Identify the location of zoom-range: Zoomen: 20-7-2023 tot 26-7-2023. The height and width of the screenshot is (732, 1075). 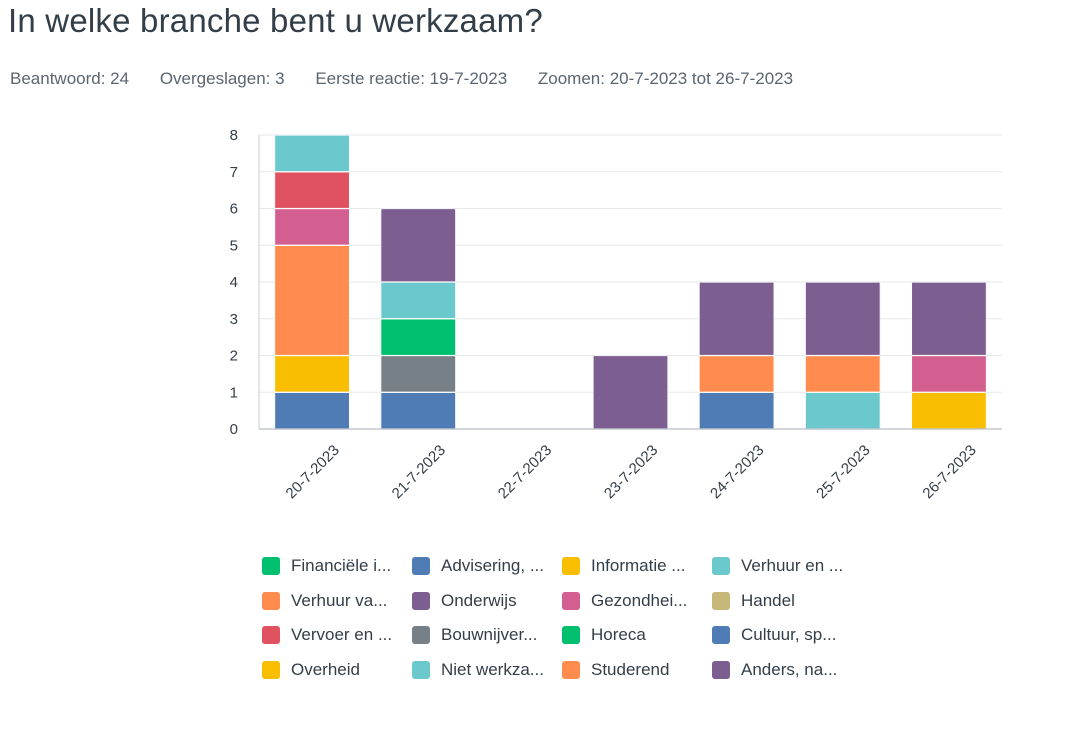
(665, 78).